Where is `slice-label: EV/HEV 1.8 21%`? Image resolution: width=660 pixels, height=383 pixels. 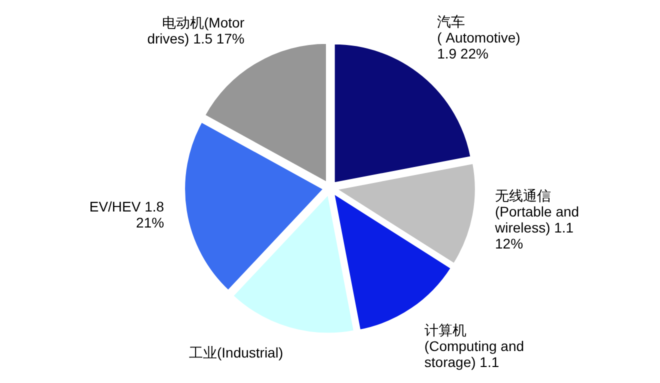
slice-label: EV/HEV 1.8 21% is located at coordinates (126, 214).